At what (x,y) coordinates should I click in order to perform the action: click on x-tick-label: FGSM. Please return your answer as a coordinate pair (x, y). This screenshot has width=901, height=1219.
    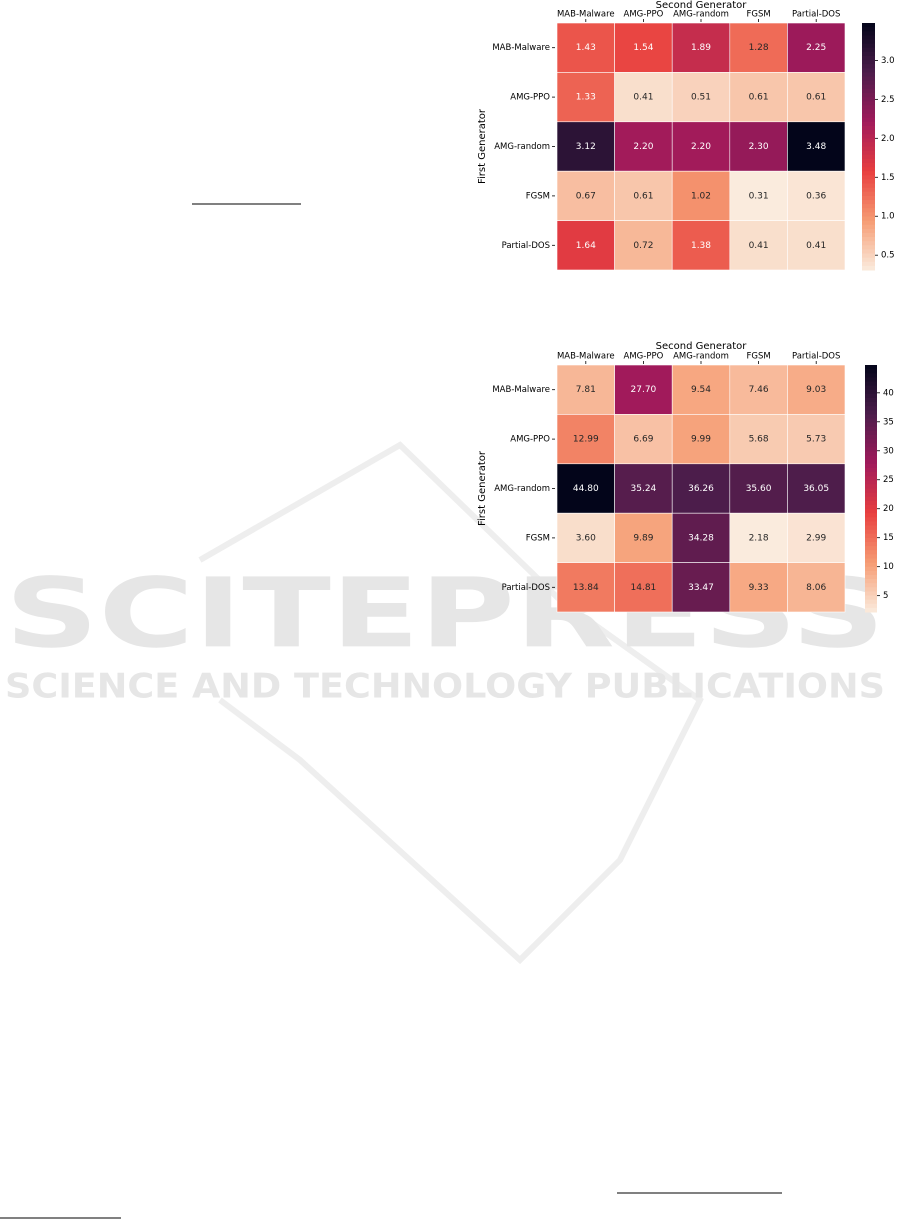
    Looking at the image, I should click on (758, 15).